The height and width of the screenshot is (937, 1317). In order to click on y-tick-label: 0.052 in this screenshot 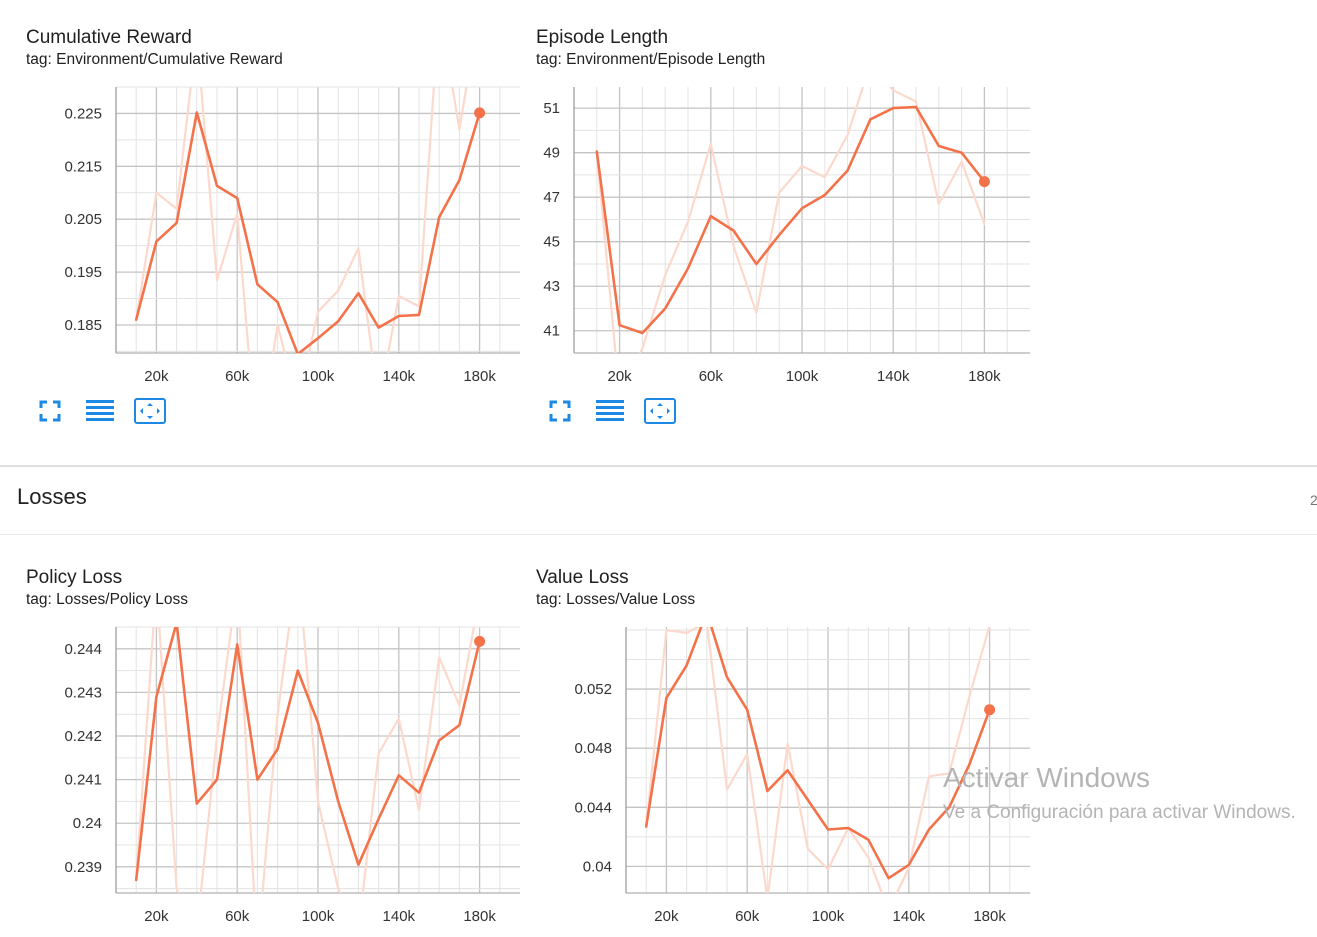, I will do `click(593, 689)`.